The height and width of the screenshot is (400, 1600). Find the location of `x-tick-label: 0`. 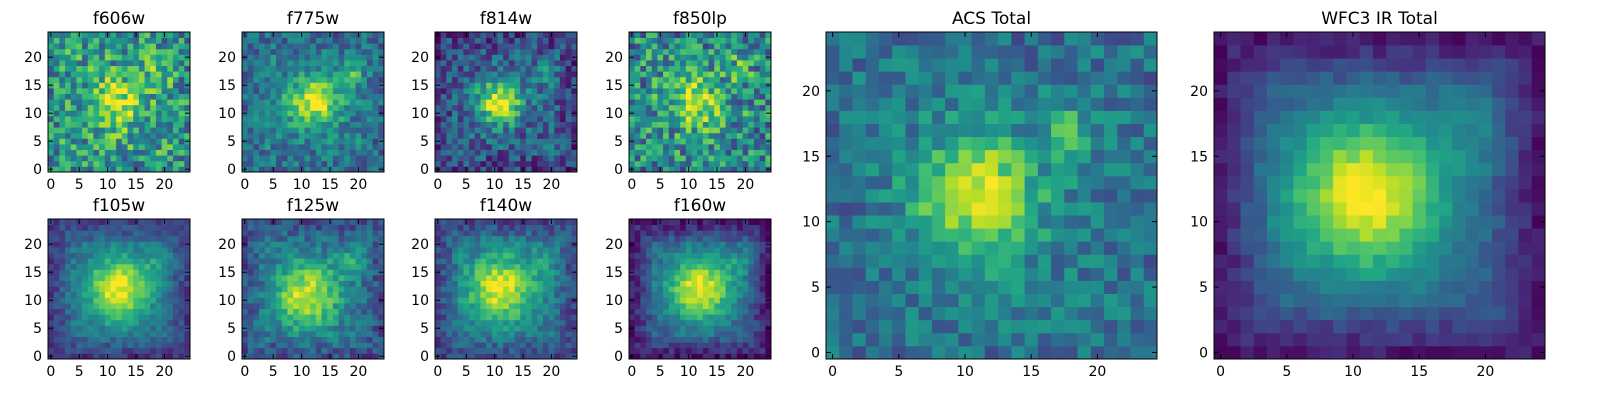

x-tick-label: 0 is located at coordinates (631, 185).